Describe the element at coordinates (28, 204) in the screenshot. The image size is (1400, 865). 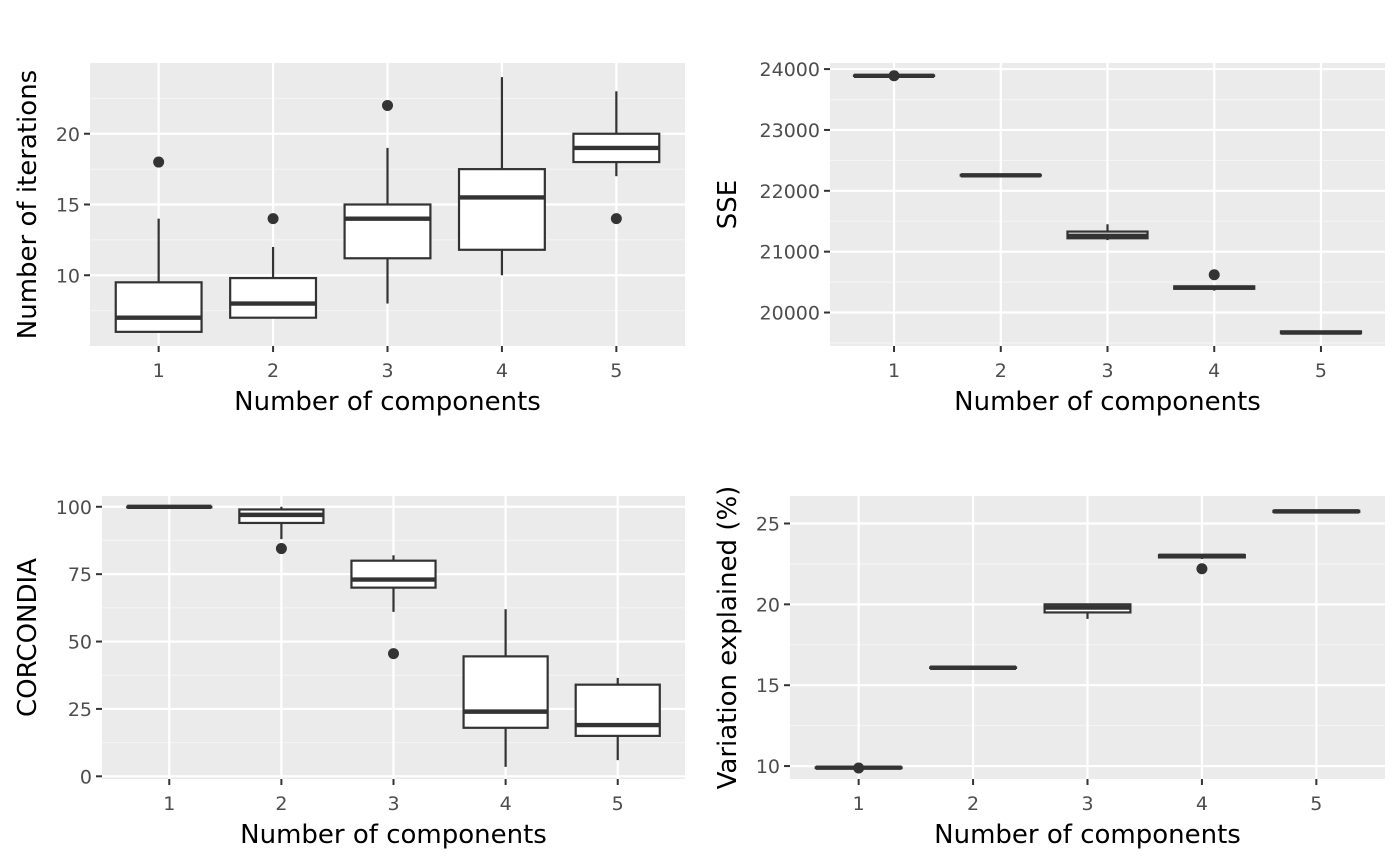
I see `y-axis-title: Number of iterations` at that location.